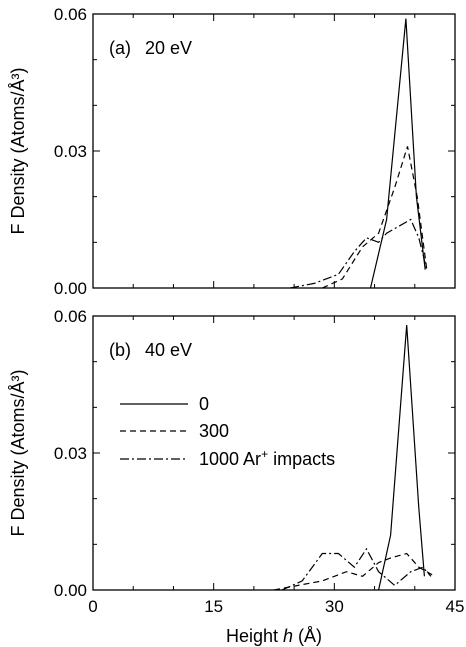 Image resolution: width=466 pixels, height=647 pixels. I want to click on legend: 0 300 1000 Ar+ impacts, so click(227, 431).